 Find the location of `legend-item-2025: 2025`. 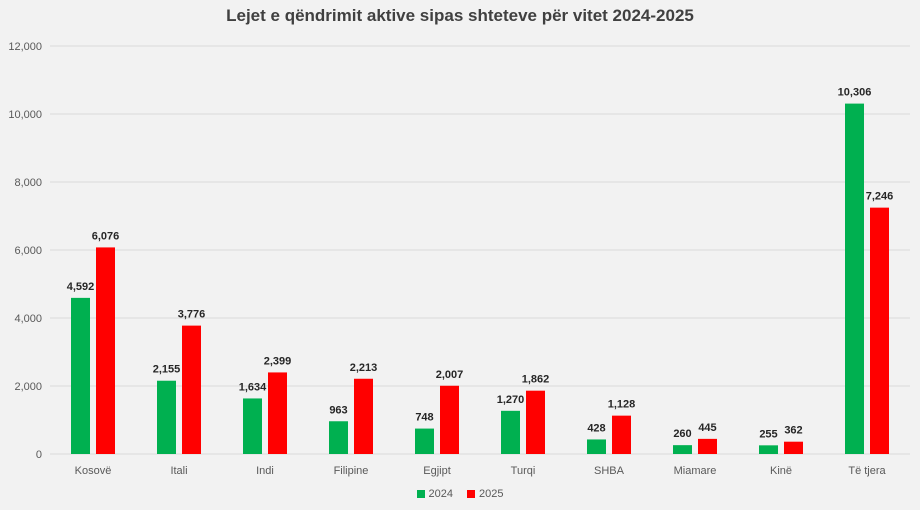

legend-item-2025: 2025 is located at coordinates (485, 494).